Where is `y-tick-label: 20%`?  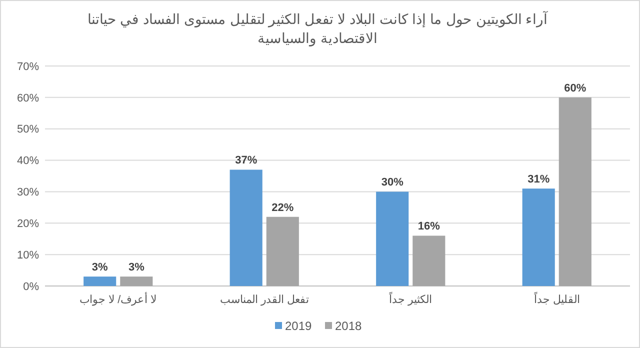
y-tick-label: 20% is located at coordinates (28, 224).